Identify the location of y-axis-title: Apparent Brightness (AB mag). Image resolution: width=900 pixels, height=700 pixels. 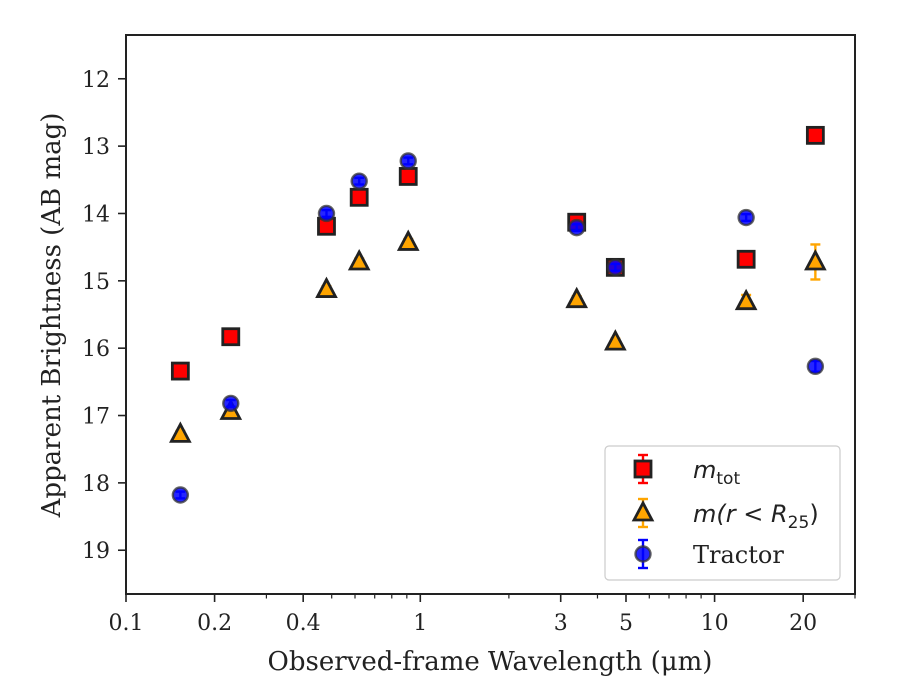
(52, 316).